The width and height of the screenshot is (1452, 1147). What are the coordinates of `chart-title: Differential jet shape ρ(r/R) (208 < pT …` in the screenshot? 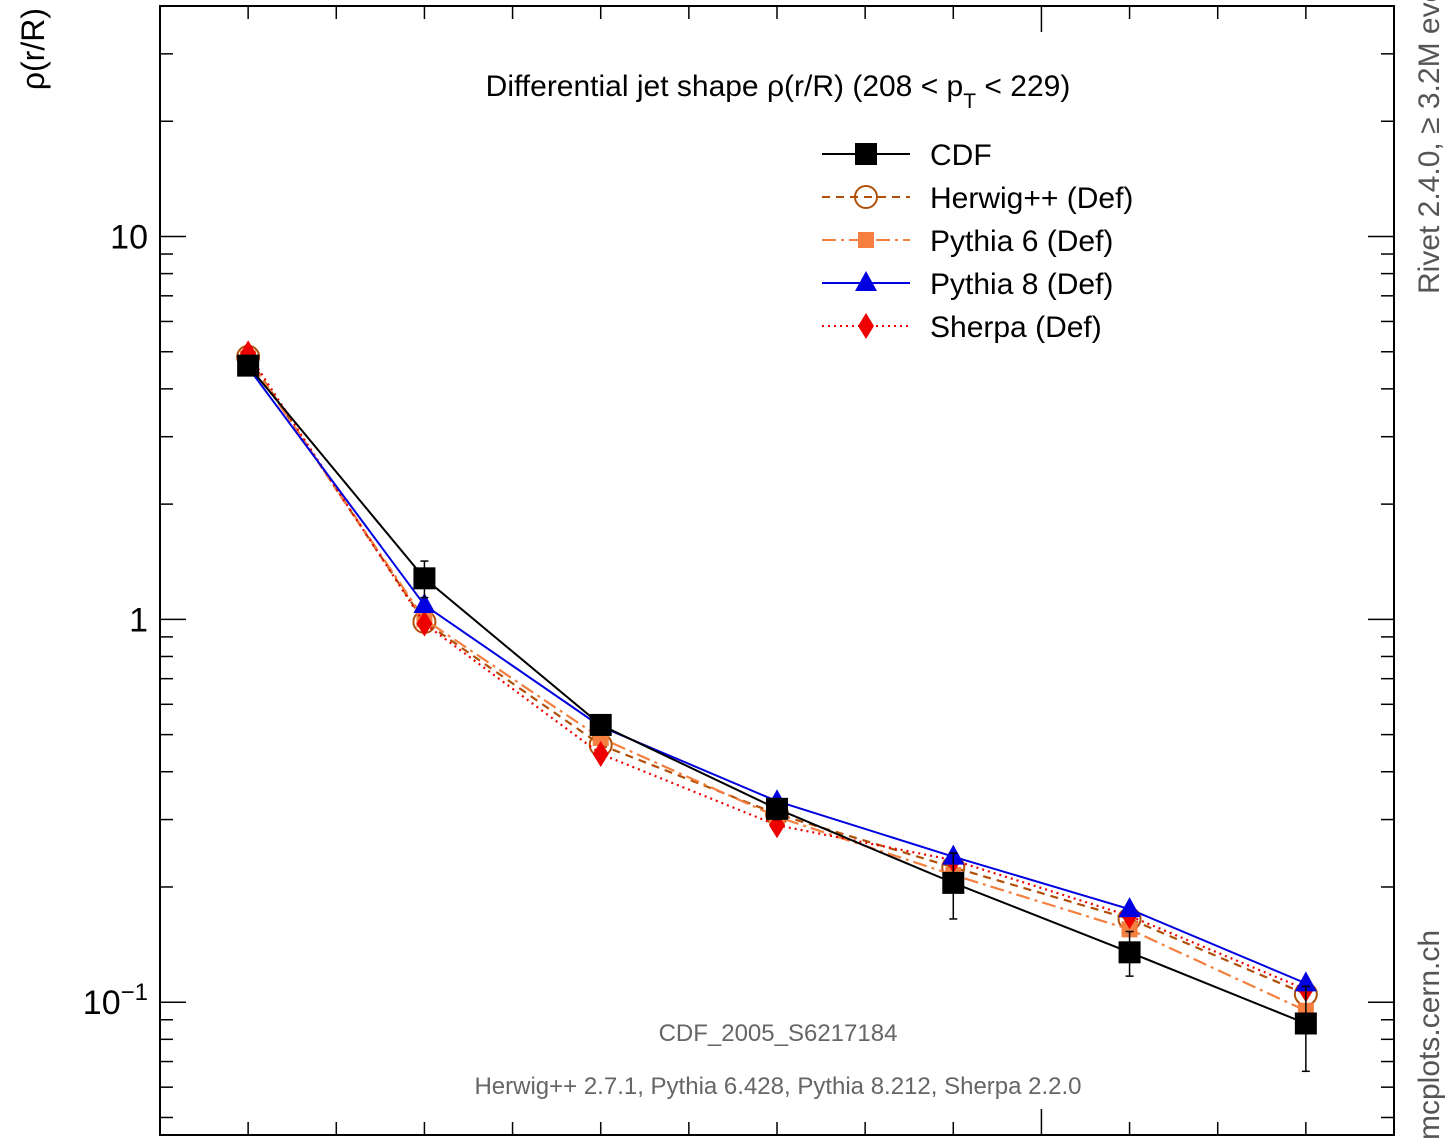 It's located at (778, 91).